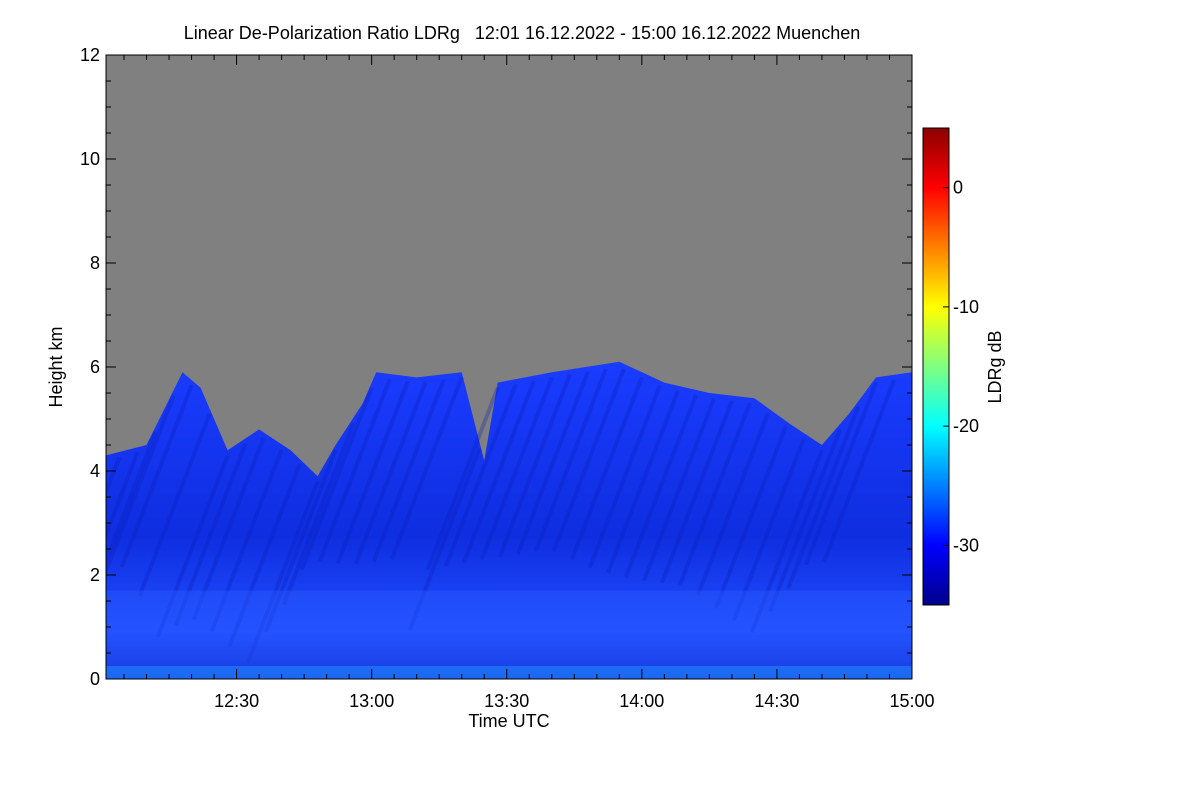  Describe the element at coordinates (966, 307) in the screenshot. I see `colorbar-tick-label: -10` at that location.